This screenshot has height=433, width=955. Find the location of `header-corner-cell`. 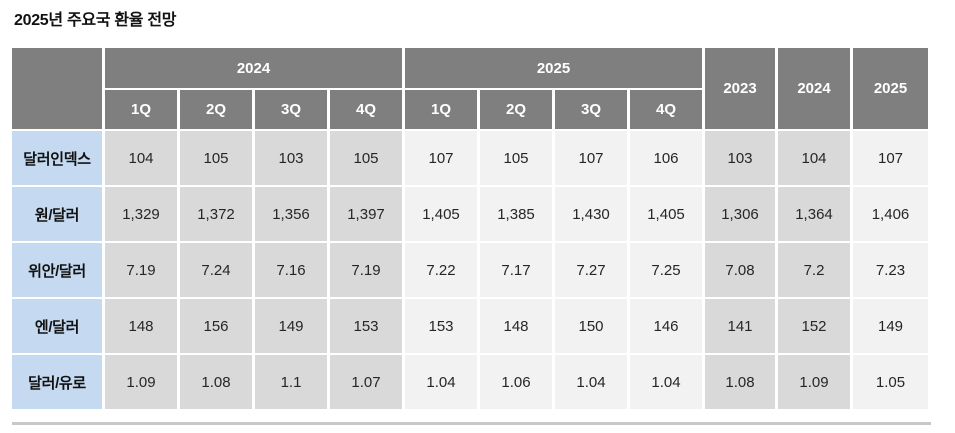

header-corner-cell is located at coordinates (57, 88).